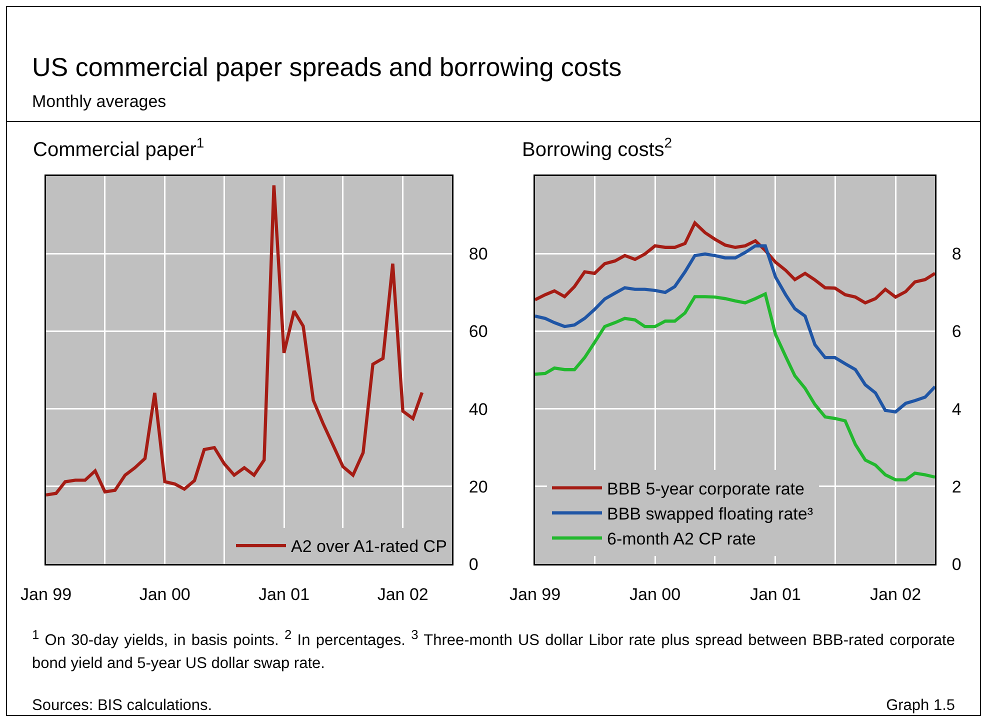 This screenshot has height=723, width=989. What do you see at coordinates (957, 409) in the screenshot?
I see `y-tick-label: 4` at bounding box center [957, 409].